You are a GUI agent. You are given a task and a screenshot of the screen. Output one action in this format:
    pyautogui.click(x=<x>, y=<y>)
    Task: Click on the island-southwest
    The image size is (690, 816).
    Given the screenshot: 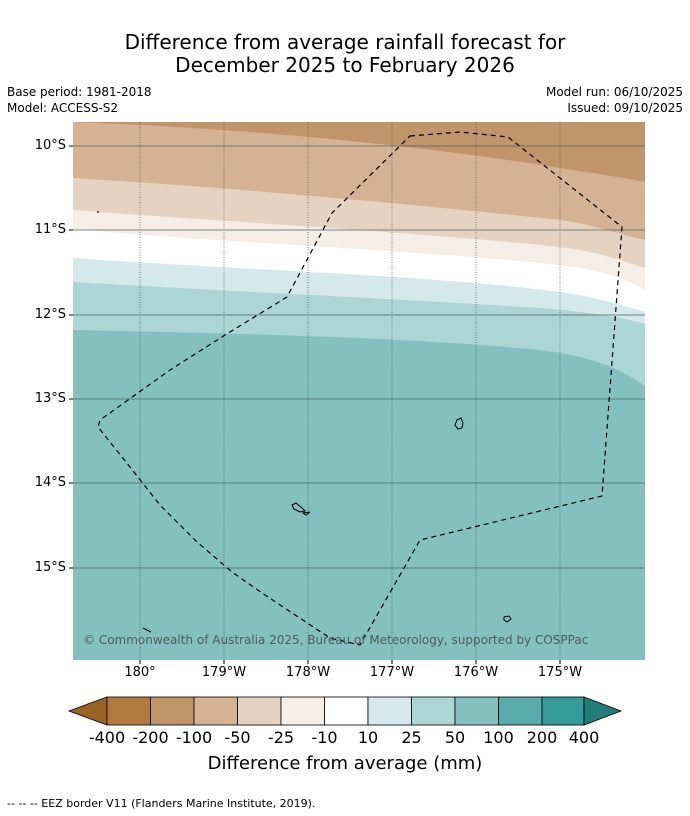 What is the action you would take?
    pyautogui.click(x=147, y=630)
    